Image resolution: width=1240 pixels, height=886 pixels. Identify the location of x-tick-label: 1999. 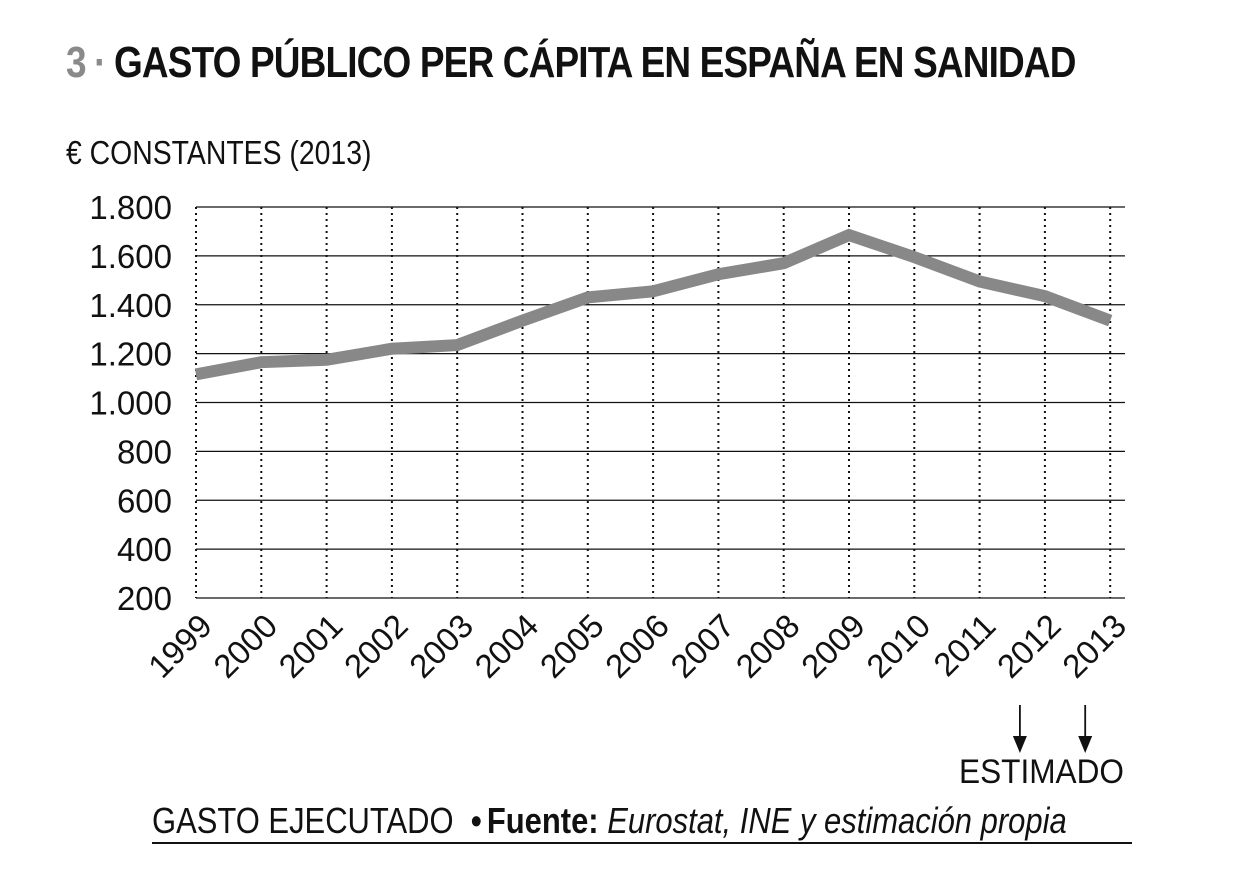
(180, 646).